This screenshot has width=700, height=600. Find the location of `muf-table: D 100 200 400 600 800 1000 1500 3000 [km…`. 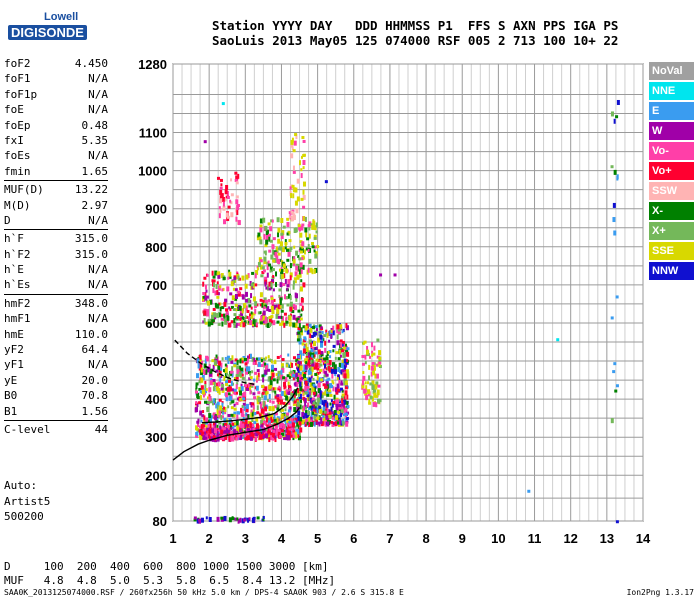

muf-table: D 100 200 400 600 800 1000 1500 3000 [km… is located at coordinates (169, 574).